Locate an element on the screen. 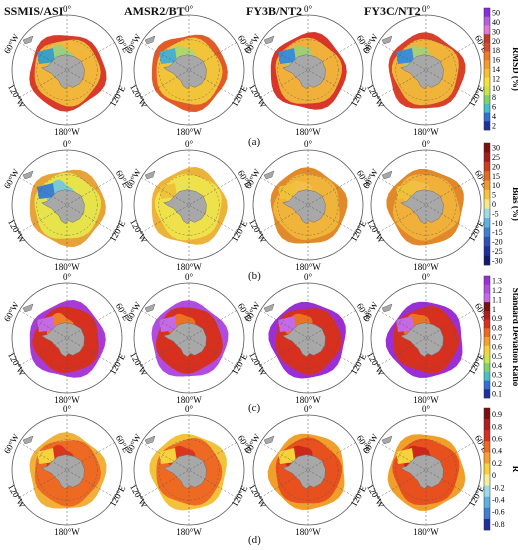  colorbar-tick-label: 4 is located at coordinates (494, 116).